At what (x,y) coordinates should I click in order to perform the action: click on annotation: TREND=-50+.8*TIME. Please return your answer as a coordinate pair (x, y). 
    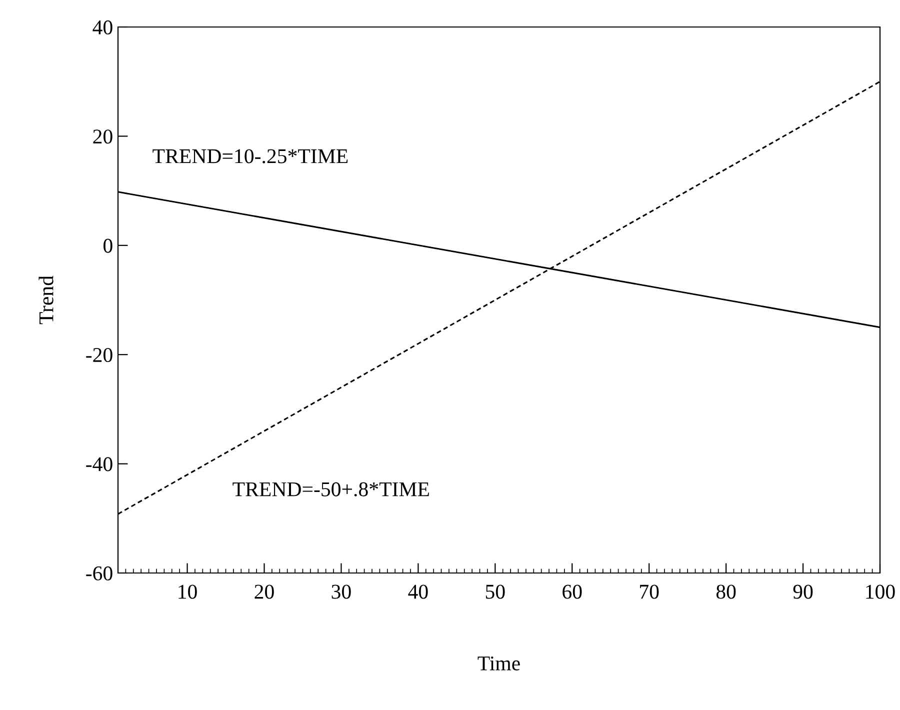
    Looking at the image, I should click on (330, 489).